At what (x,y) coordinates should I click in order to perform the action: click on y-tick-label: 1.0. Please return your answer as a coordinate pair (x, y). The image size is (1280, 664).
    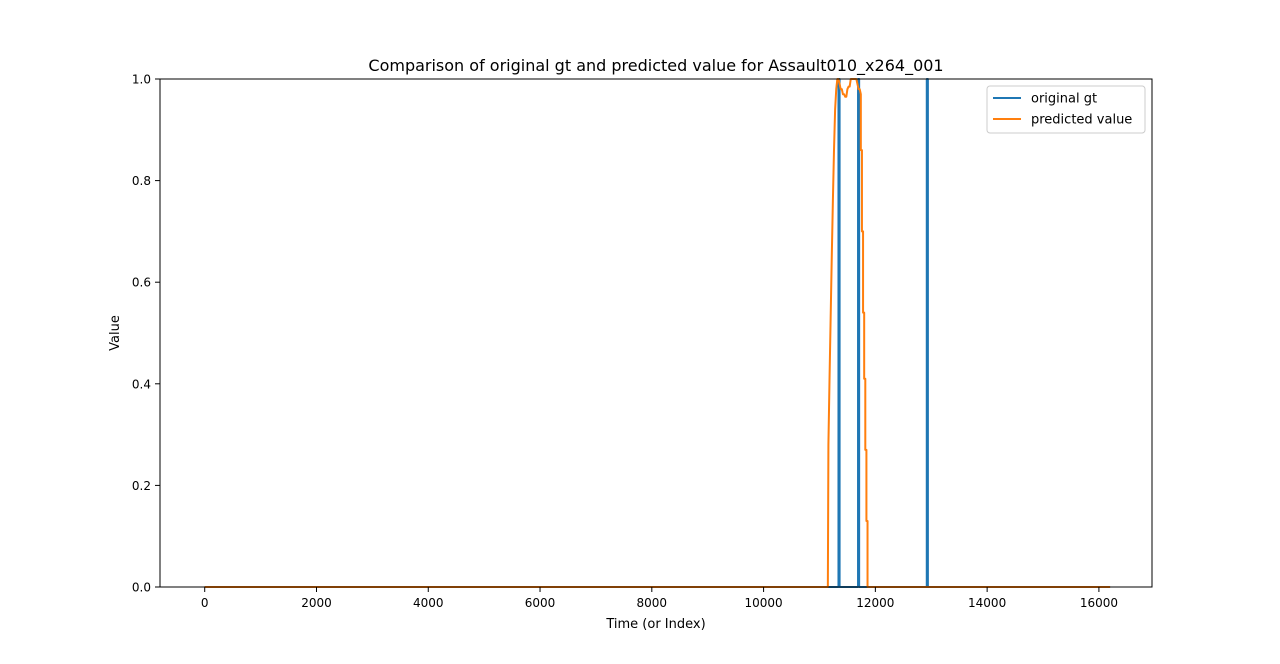
    Looking at the image, I should click on (141, 80).